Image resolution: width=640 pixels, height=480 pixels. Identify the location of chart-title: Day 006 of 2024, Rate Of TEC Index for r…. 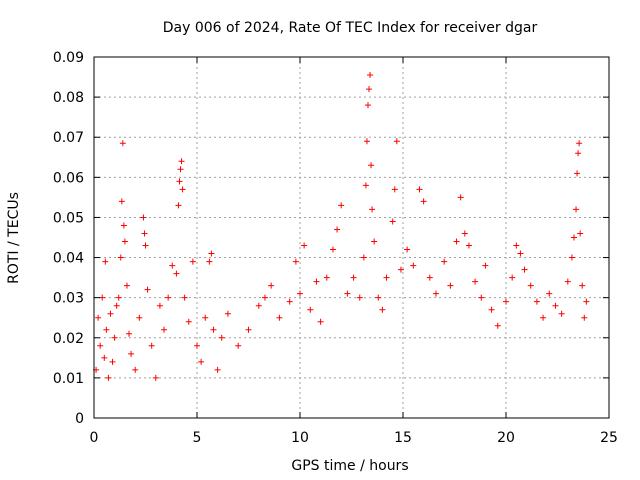
(350, 28).